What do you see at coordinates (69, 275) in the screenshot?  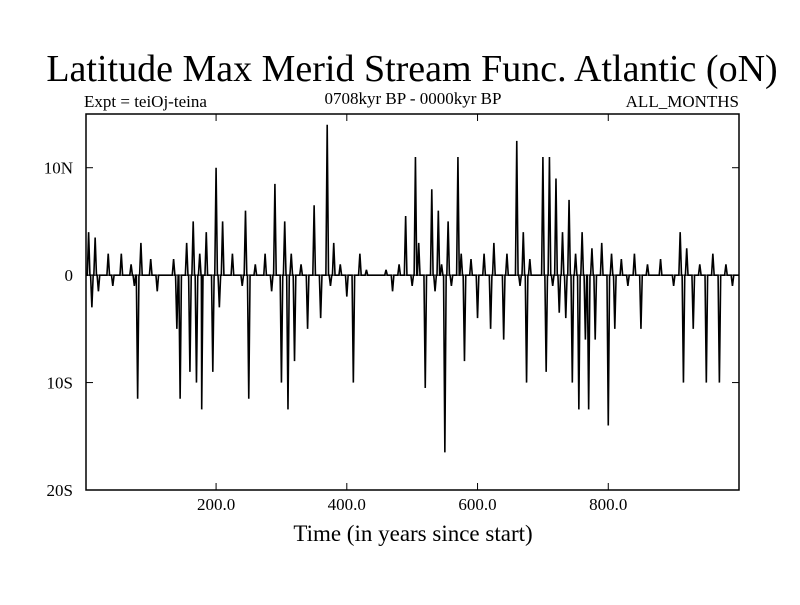 I see `y-tick-label: 0` at bounding box center [69, 275].